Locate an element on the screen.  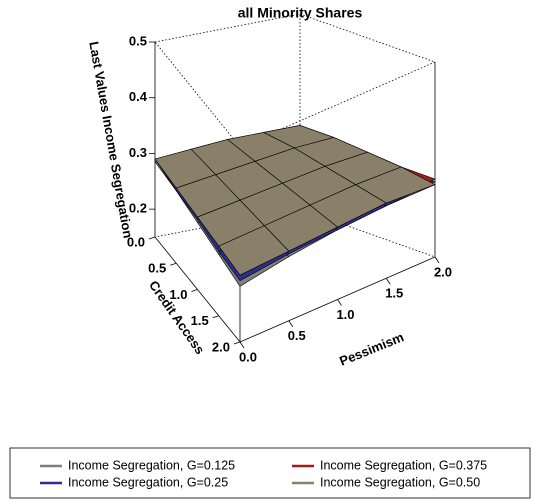
x-tick-label: 0.5 is located at coordinates (297, 335).